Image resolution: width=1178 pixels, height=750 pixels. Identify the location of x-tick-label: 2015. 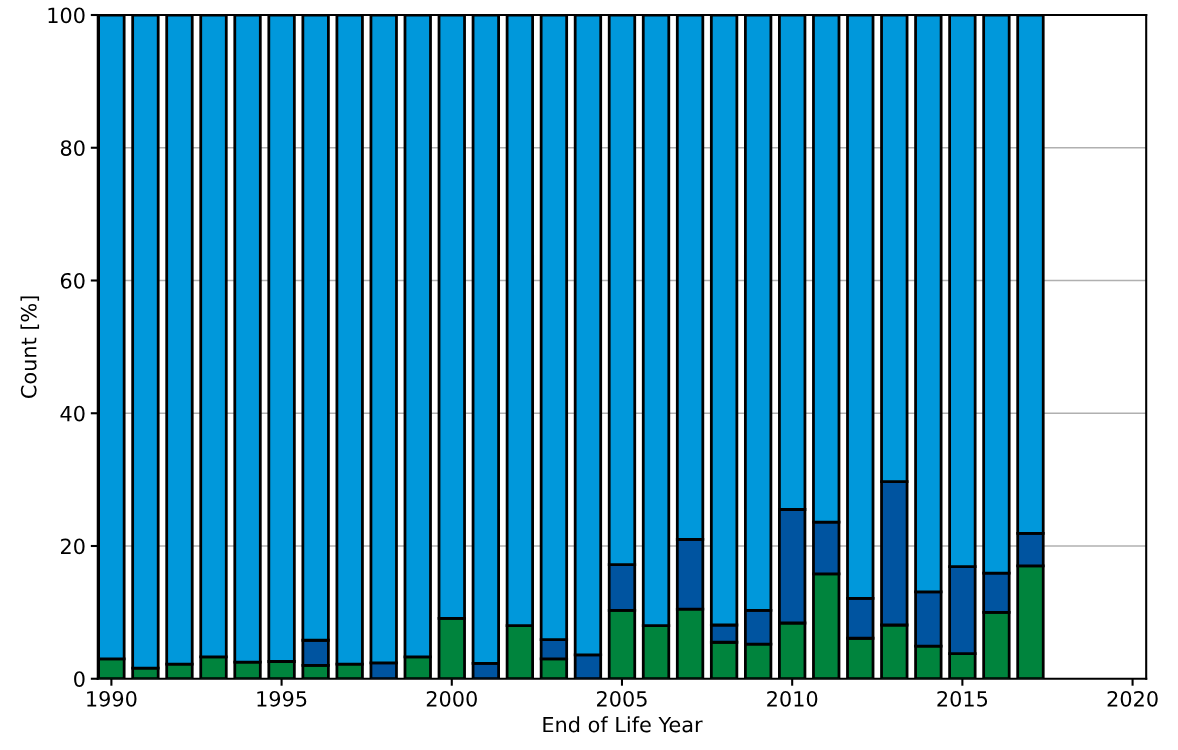
(962, 698).